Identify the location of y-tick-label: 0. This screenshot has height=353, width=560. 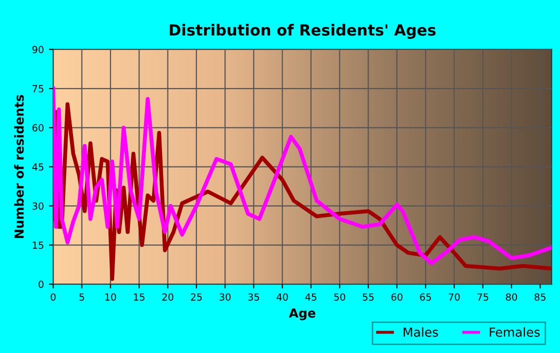
(41, 284).